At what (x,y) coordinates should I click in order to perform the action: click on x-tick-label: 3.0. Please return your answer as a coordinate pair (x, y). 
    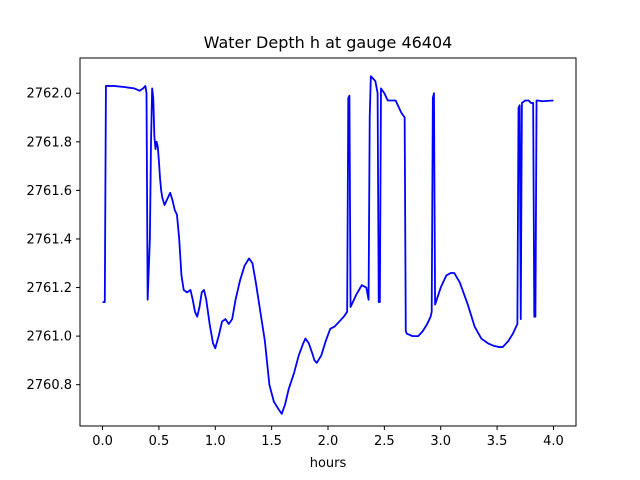
    Looking at the image, I should click on (440, 441).